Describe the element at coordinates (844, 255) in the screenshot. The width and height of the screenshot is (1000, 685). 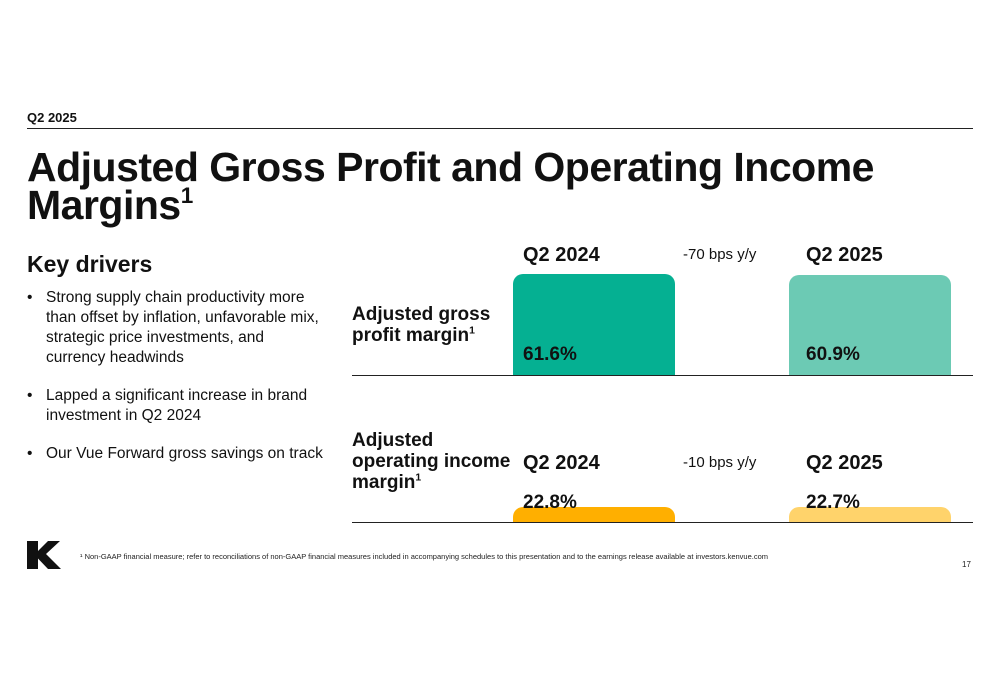
I see `gross-col-head-q2-2025: Q2 2025` at that location.